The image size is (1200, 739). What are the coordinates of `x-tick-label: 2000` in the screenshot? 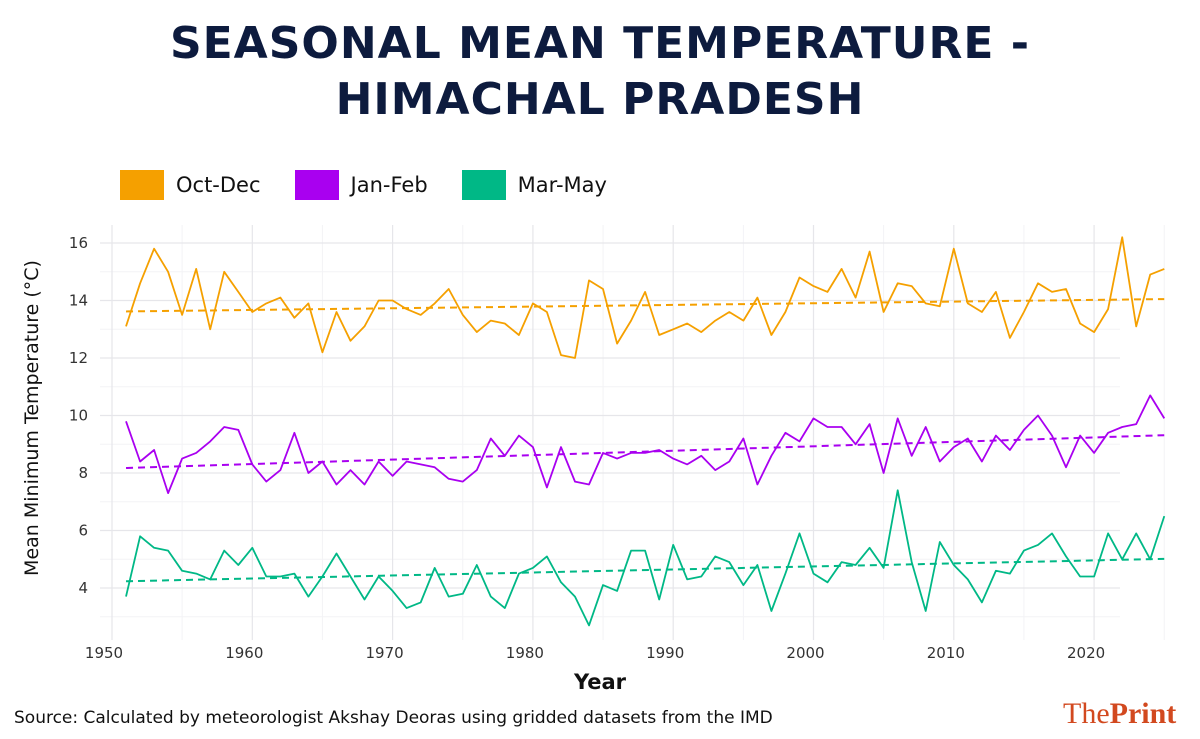 It's located at (805, 653).